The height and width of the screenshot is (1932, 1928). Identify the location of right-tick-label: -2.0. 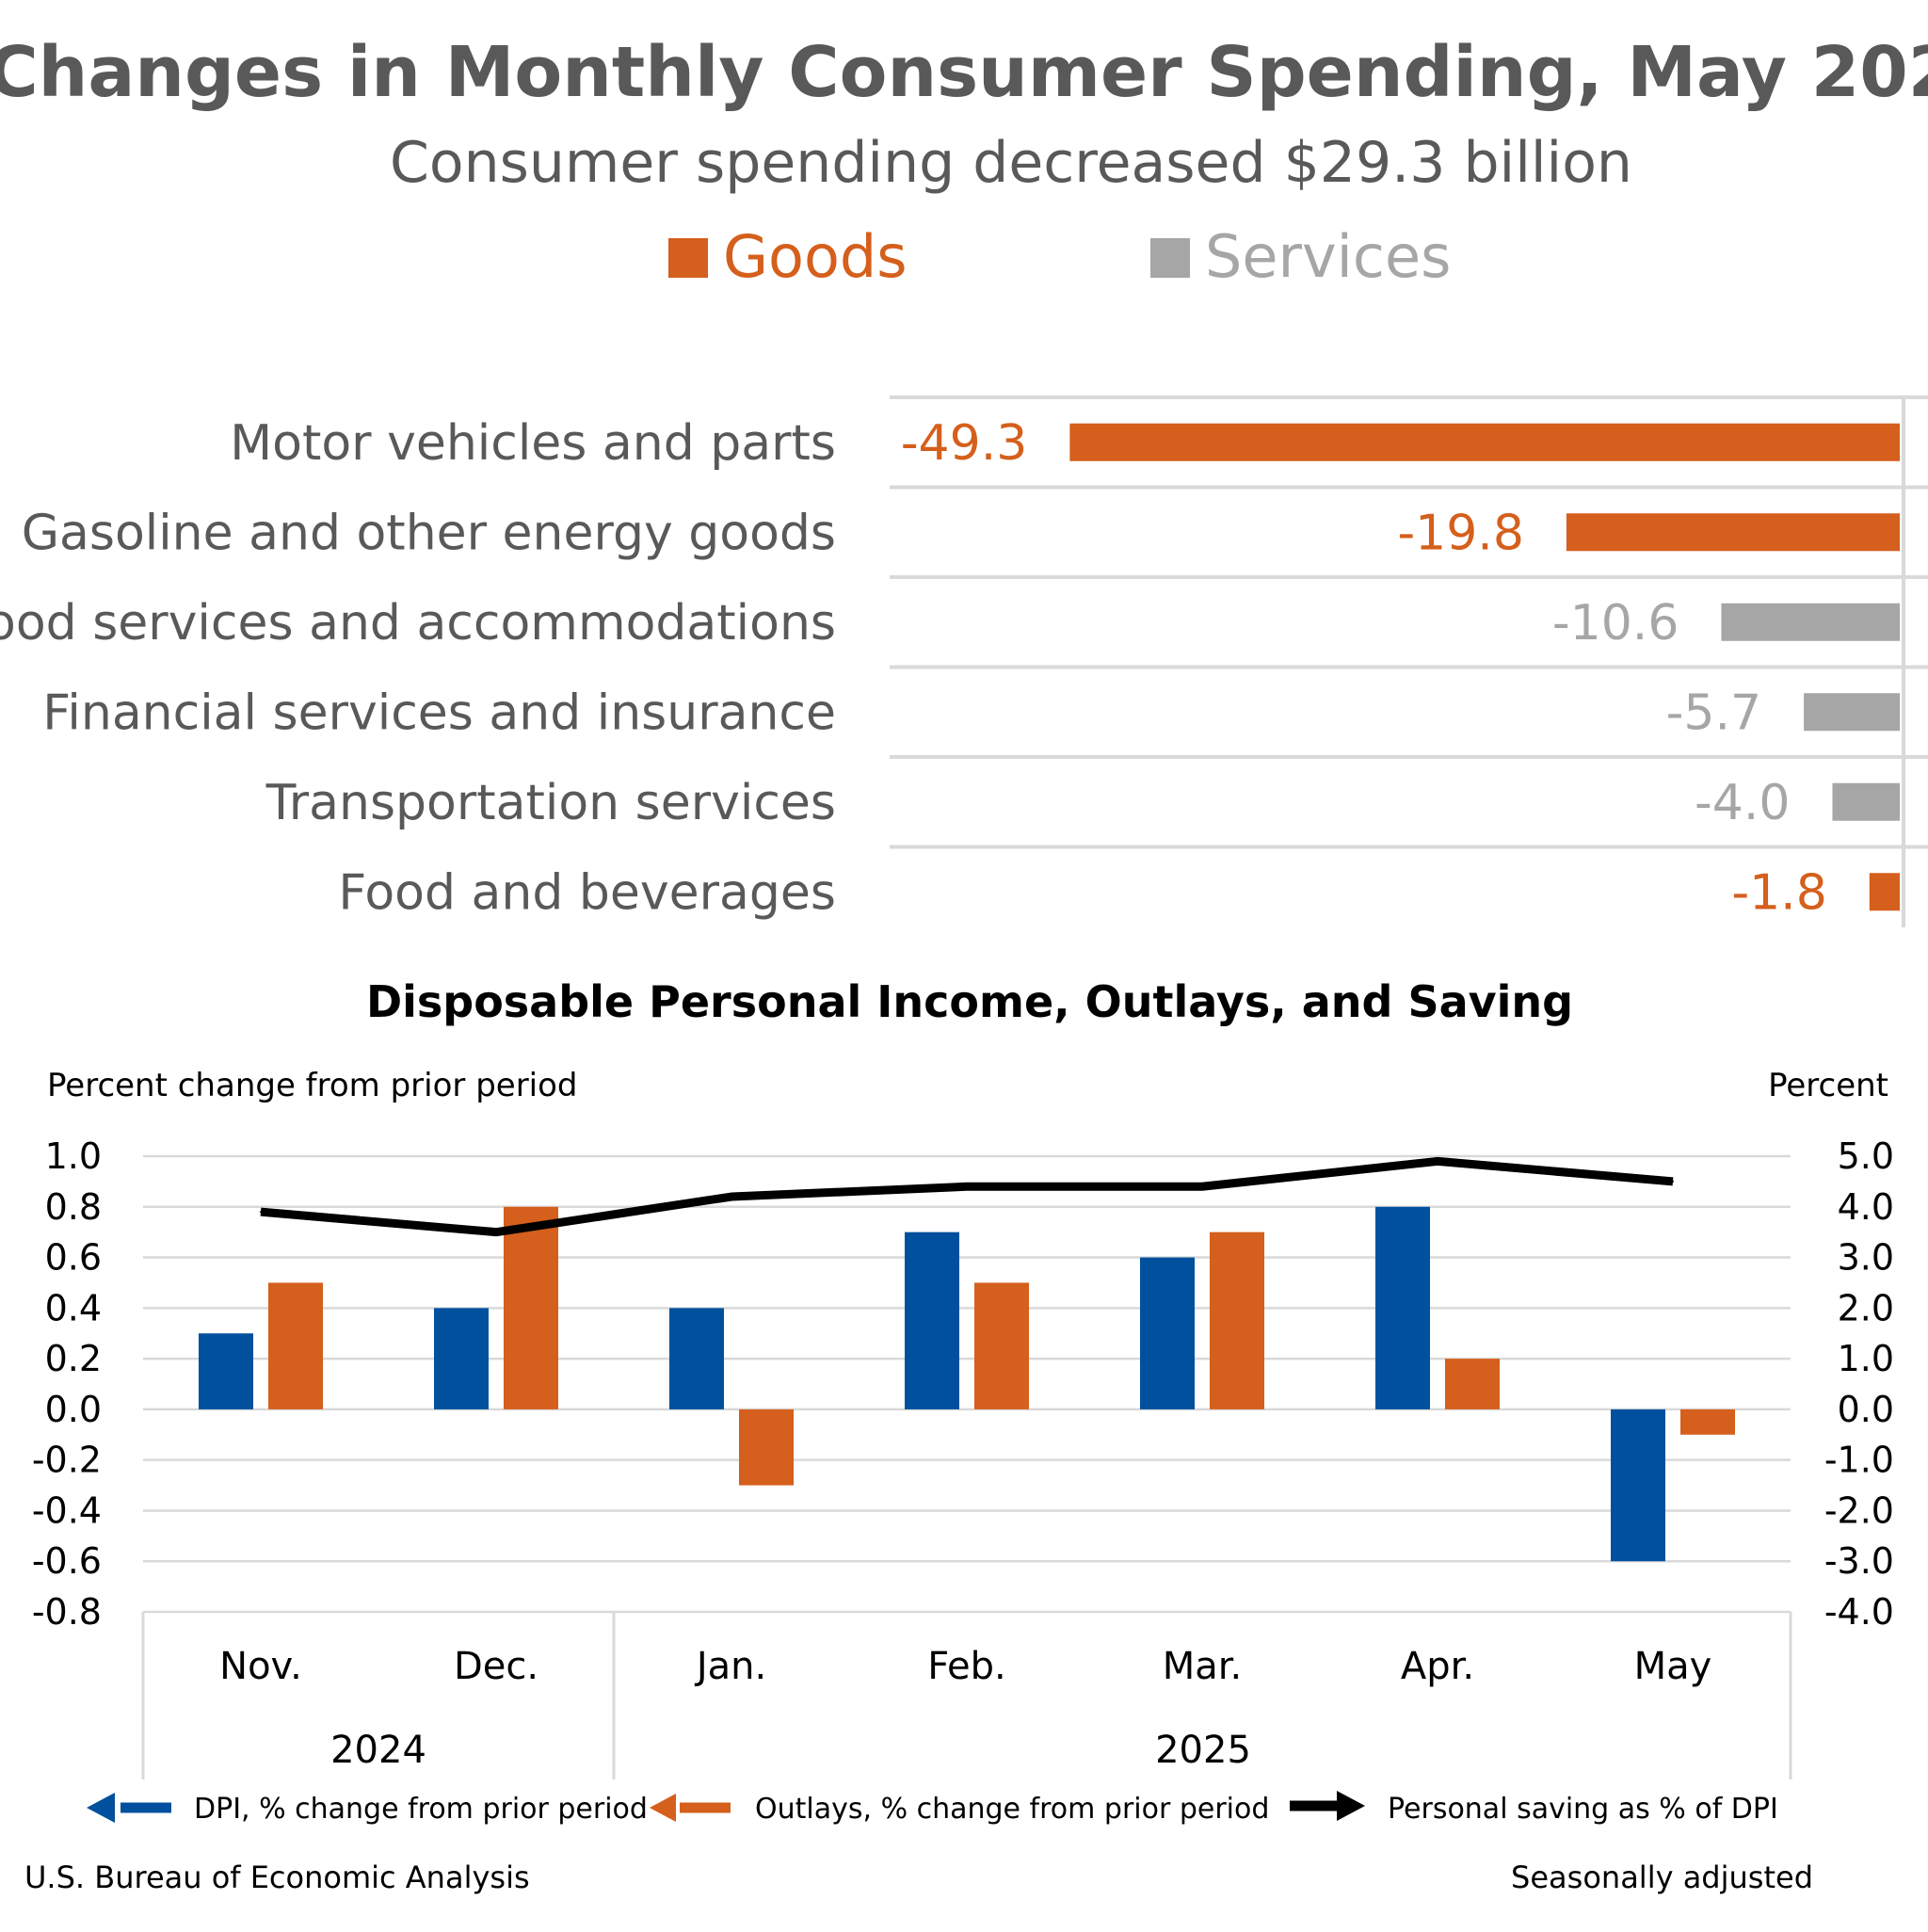
(1859, 1510).